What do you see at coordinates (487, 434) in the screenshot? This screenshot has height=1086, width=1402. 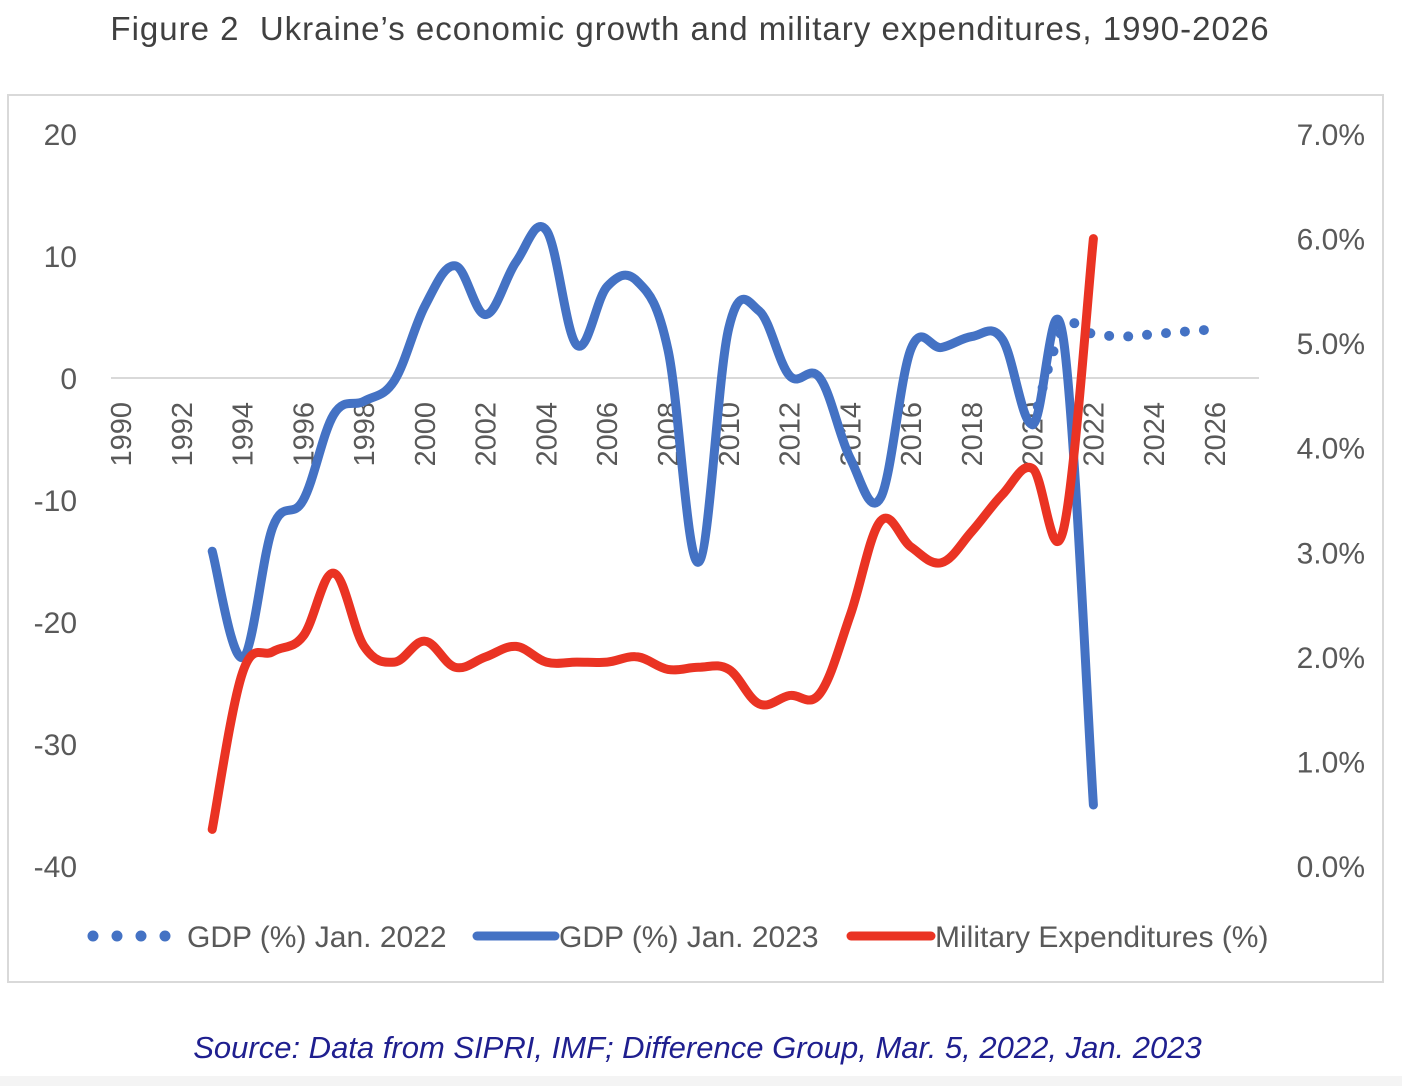 I see `x-tick-label: 2002` at bounding box center [487, 434].